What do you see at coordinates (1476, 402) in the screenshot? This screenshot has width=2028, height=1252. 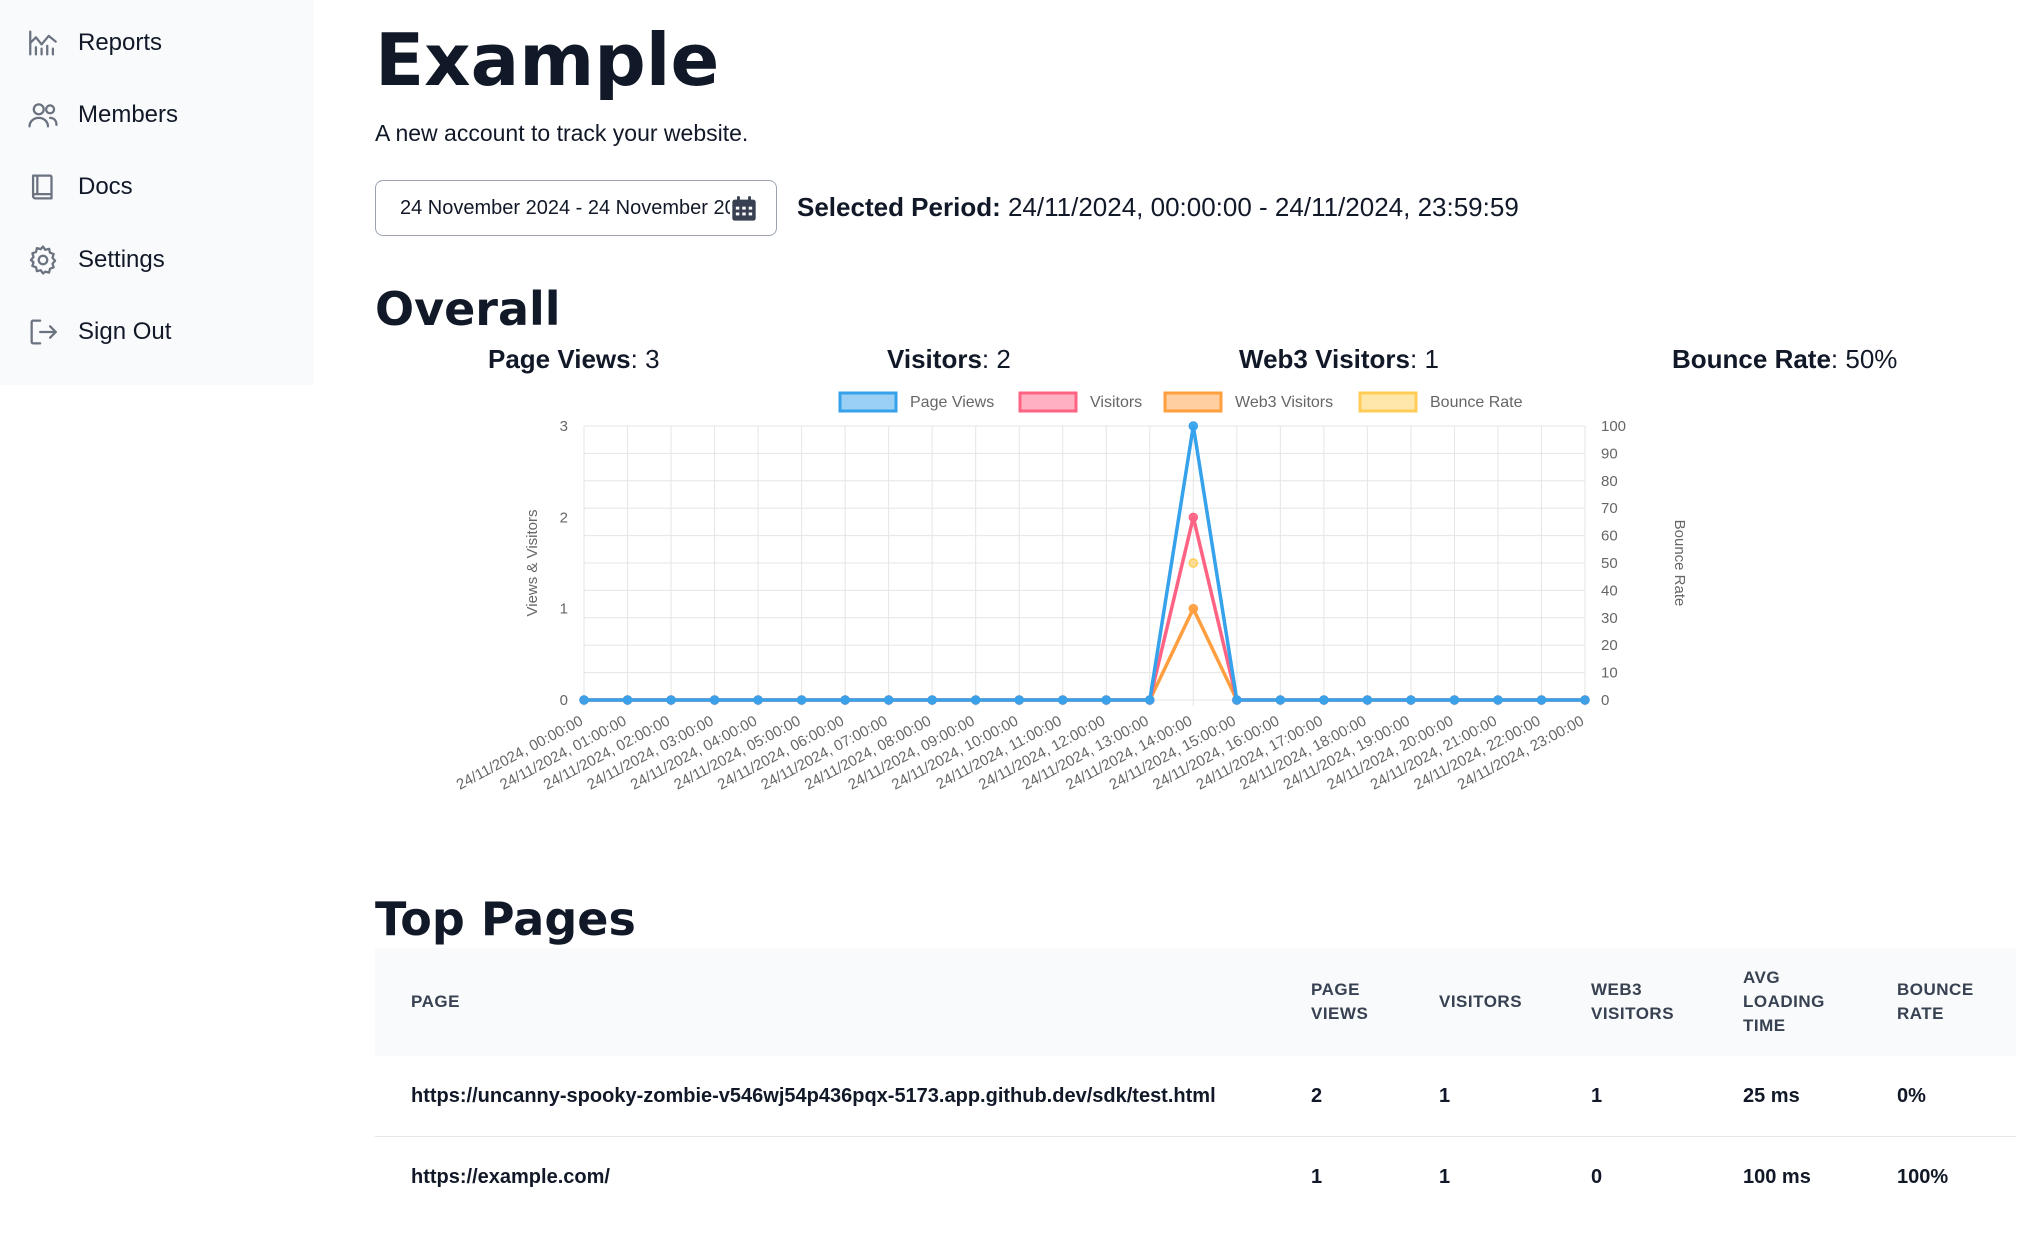 I see `legend-label: Bounce Rate` at bounding box center [1476, 402].